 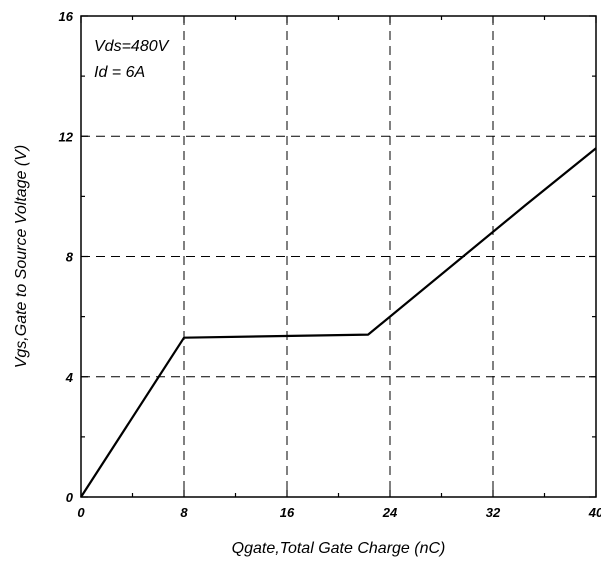 What do you see at coordinates (132, 46) in the screenshot?
I see `annotation-vds: Vds=480V` at bounding box center [132, 46].